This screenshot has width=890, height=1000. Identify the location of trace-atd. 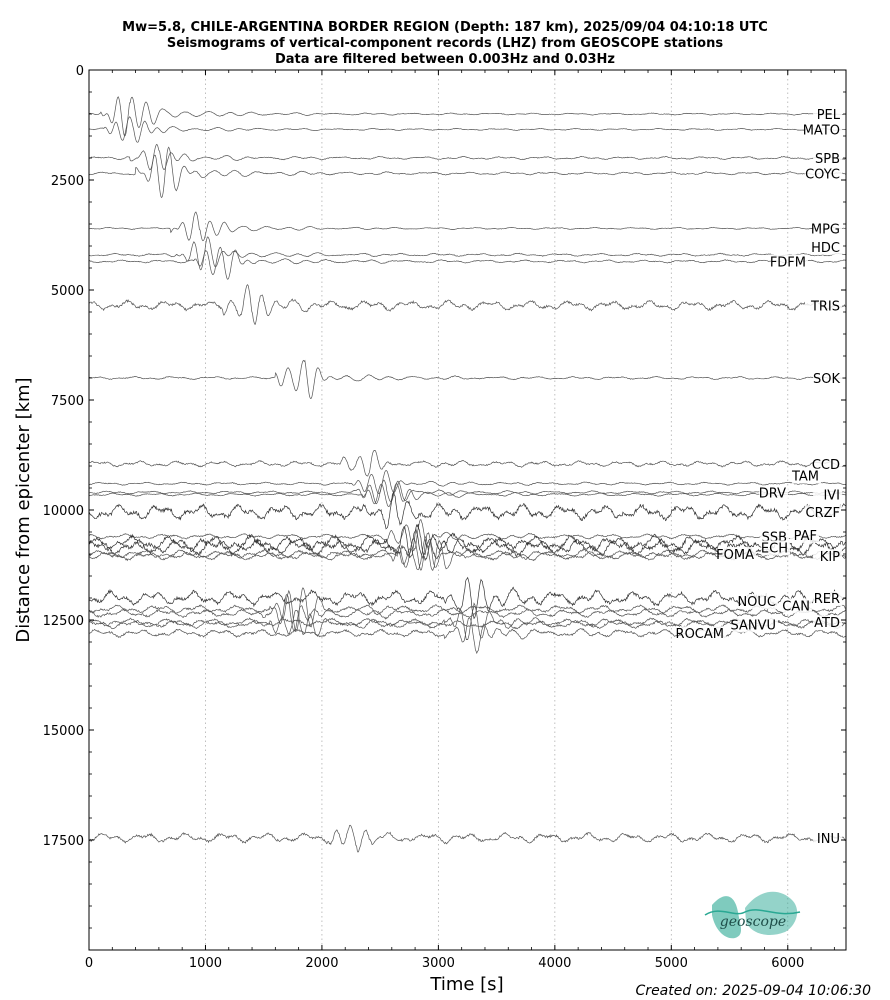
(467, 621).